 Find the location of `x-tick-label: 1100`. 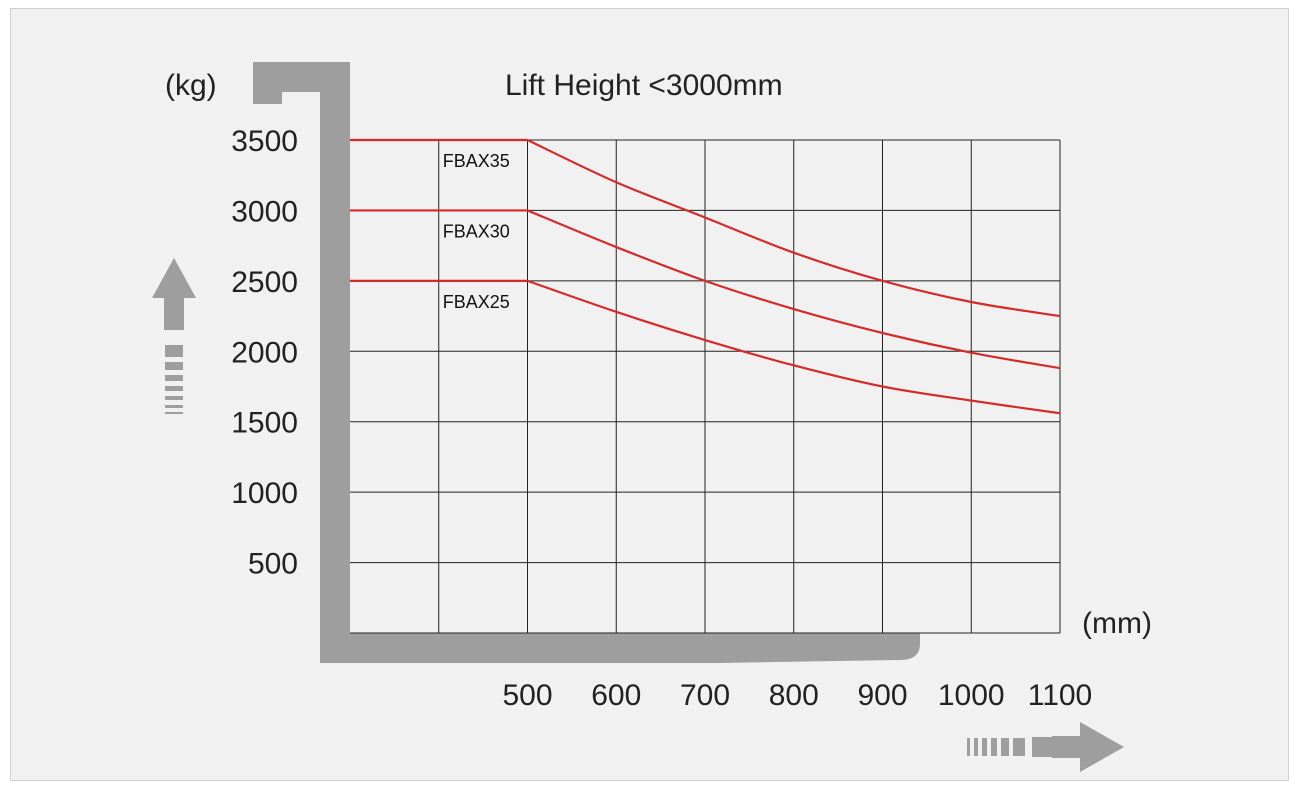

x-tick-label: 1100 is located at coordinates (1060, 695).